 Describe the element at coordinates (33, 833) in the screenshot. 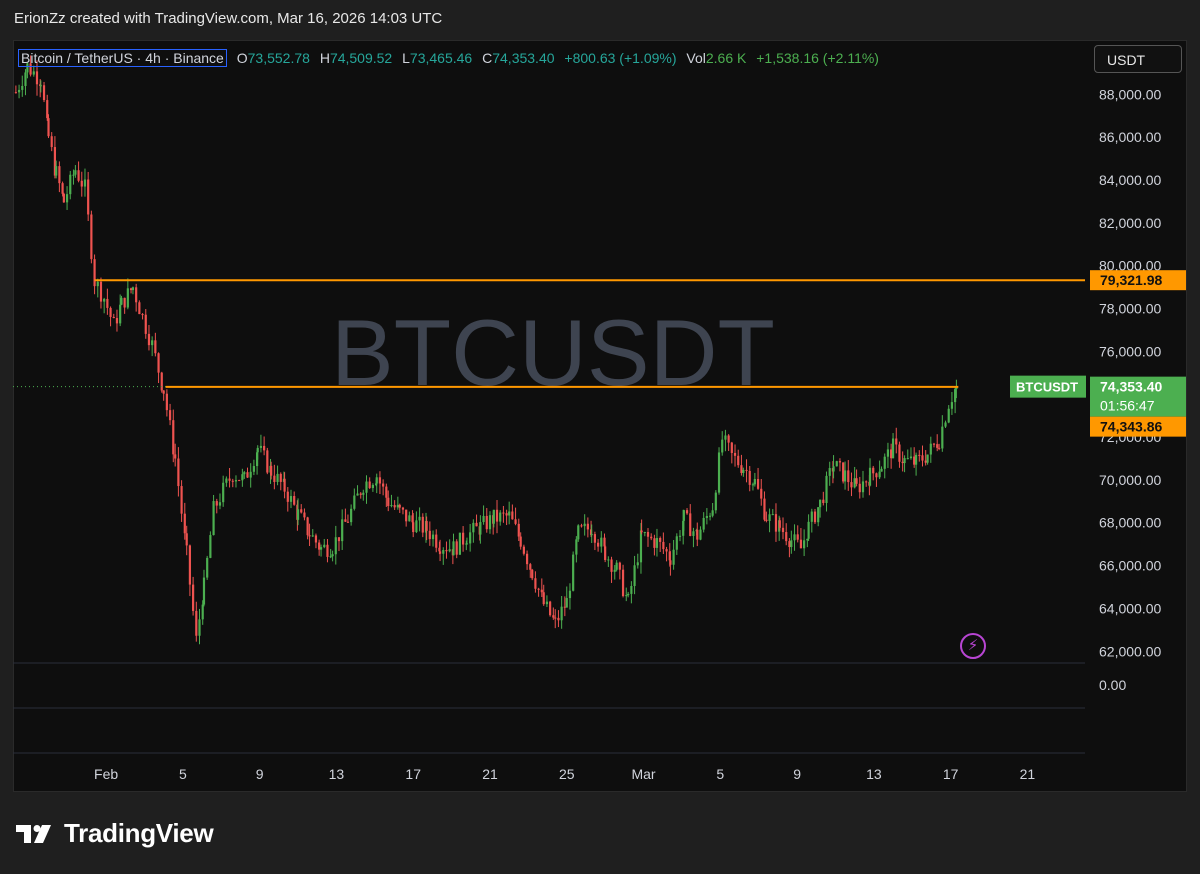

I see `tradingview-logo-icon` at that location.